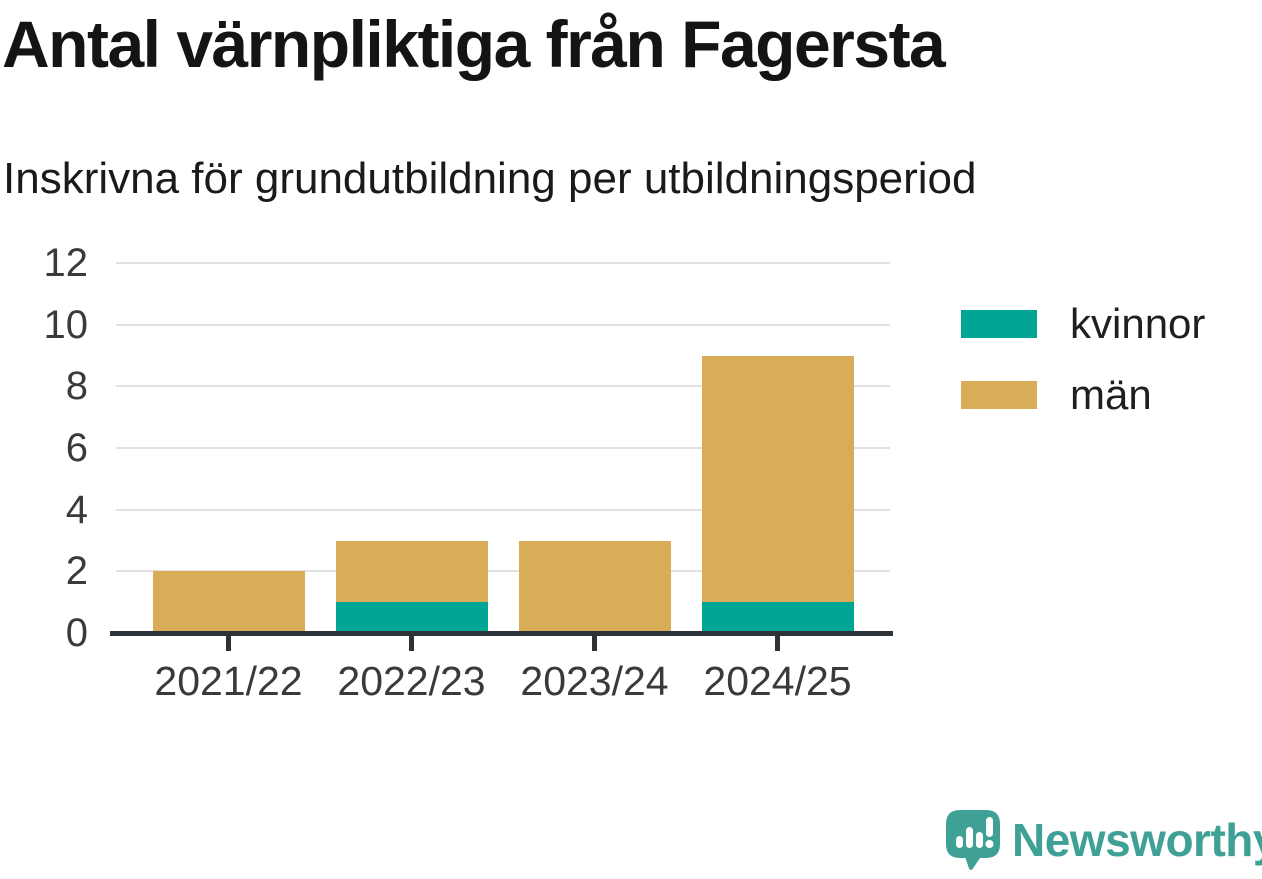 The image size is (1262, 879). Describe the element at coordinates (969, 837) in the screenshot. I see `logo-bar-tall` at that location.